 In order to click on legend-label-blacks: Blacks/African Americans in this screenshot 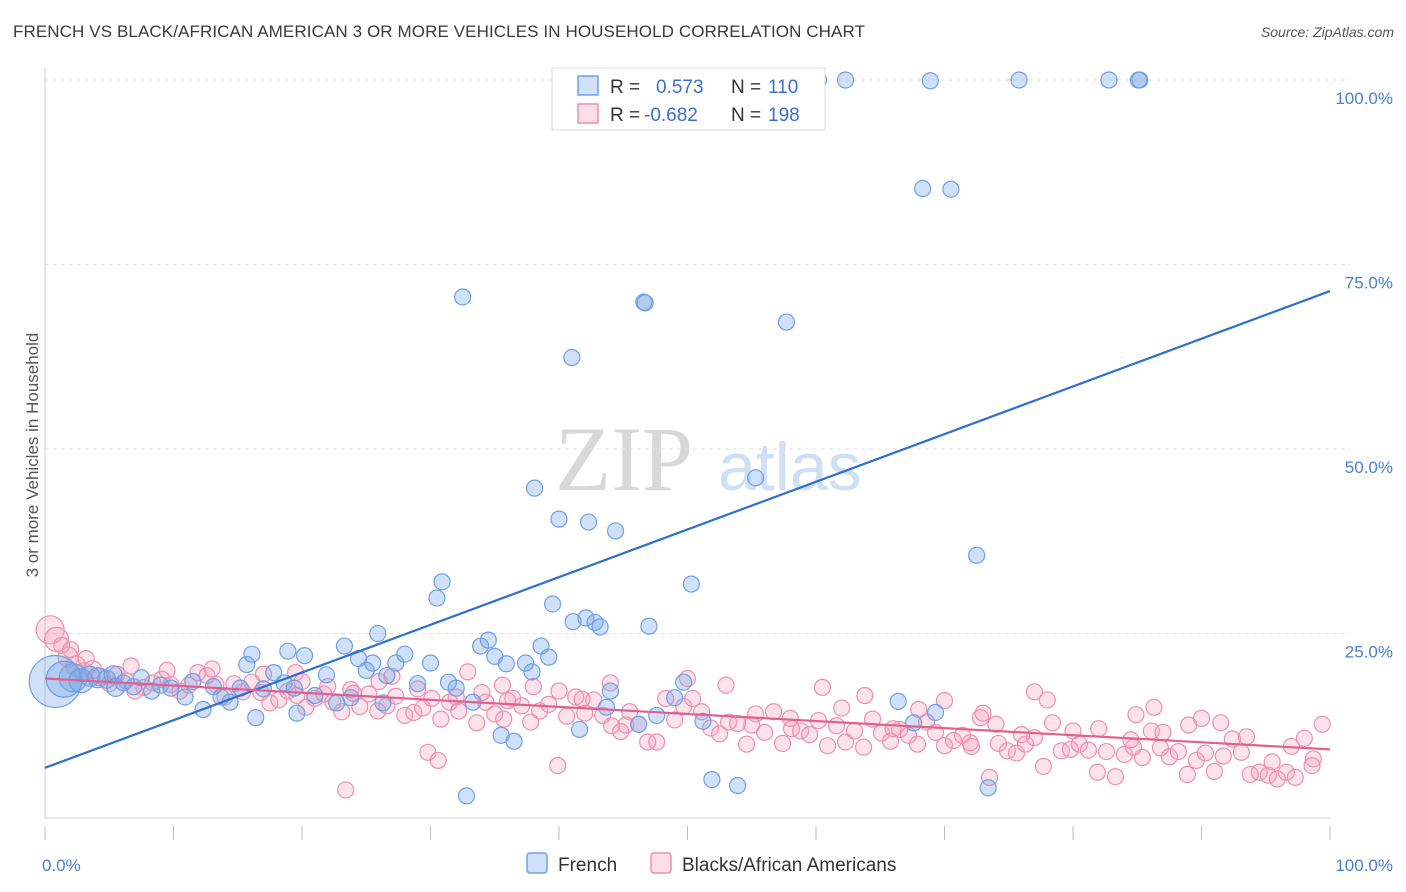, I will do `click(789, 865)`.